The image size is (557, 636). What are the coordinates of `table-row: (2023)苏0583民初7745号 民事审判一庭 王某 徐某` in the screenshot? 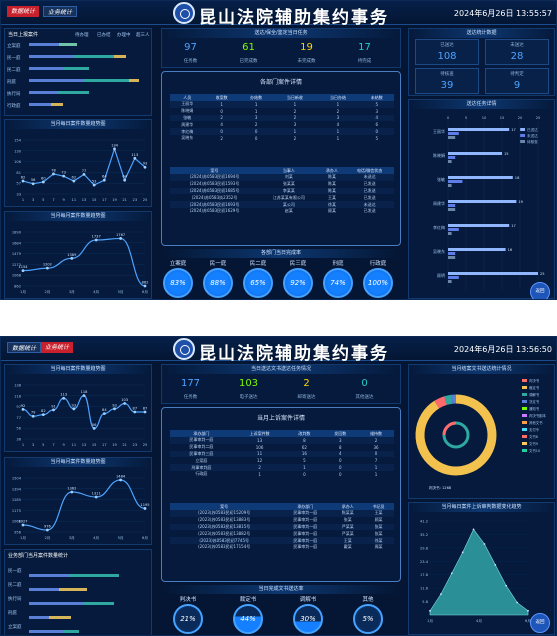 It's located at (282, 540).